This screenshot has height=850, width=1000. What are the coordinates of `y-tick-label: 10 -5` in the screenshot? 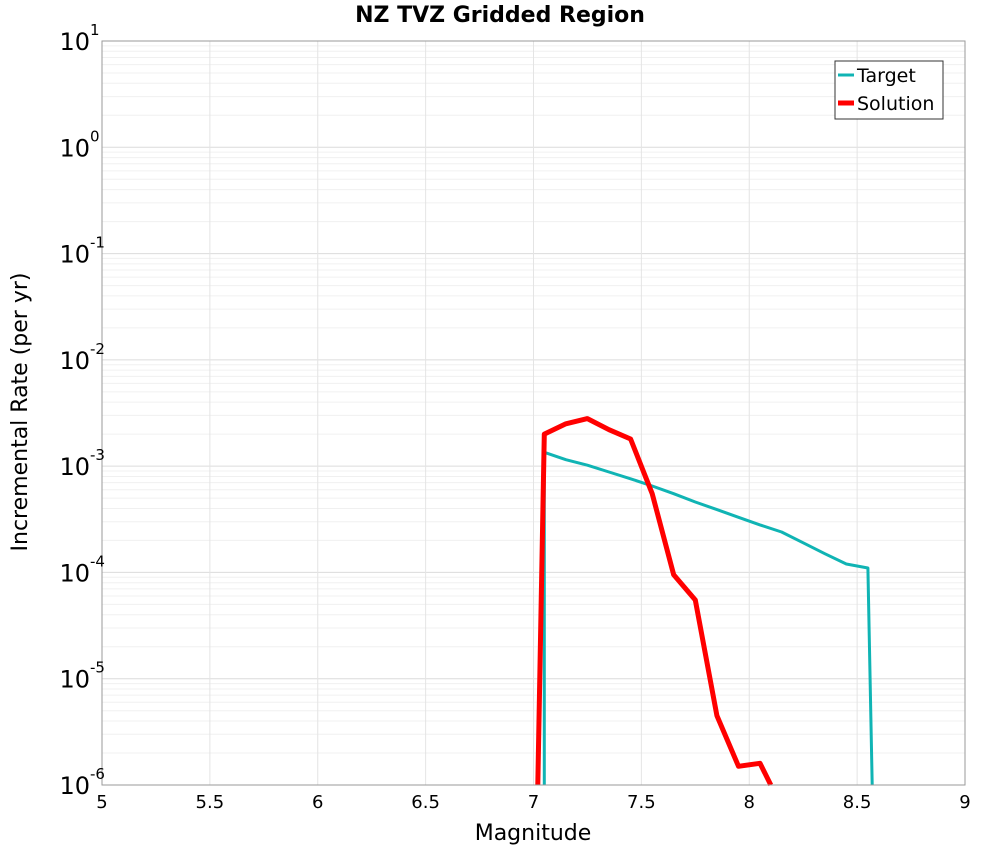 It's located at (82, 676).